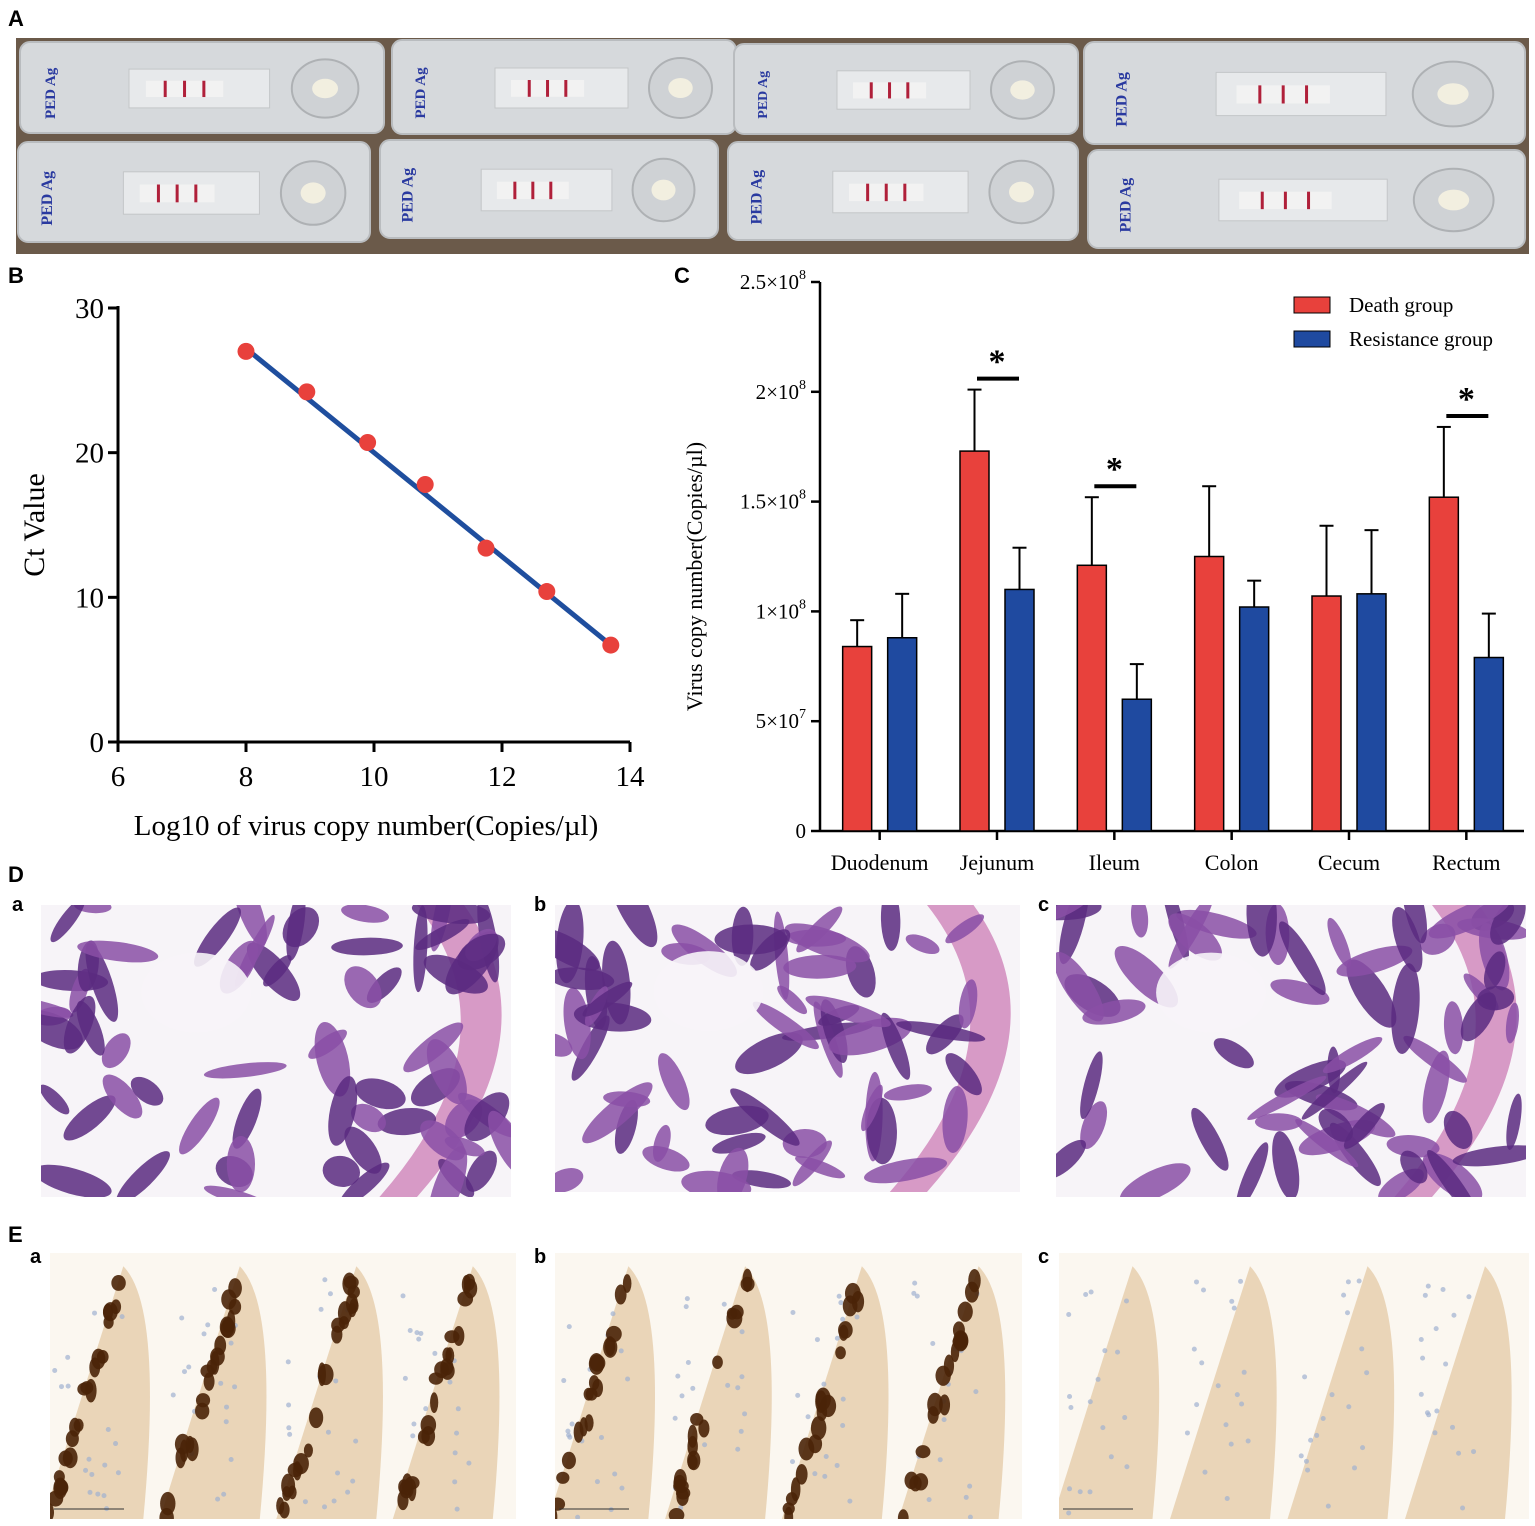 This screenshot has width=1535, height=1526. Describe the element at coordinates (997, 362) in the screenshot. I see `significance-star: *` at that location.